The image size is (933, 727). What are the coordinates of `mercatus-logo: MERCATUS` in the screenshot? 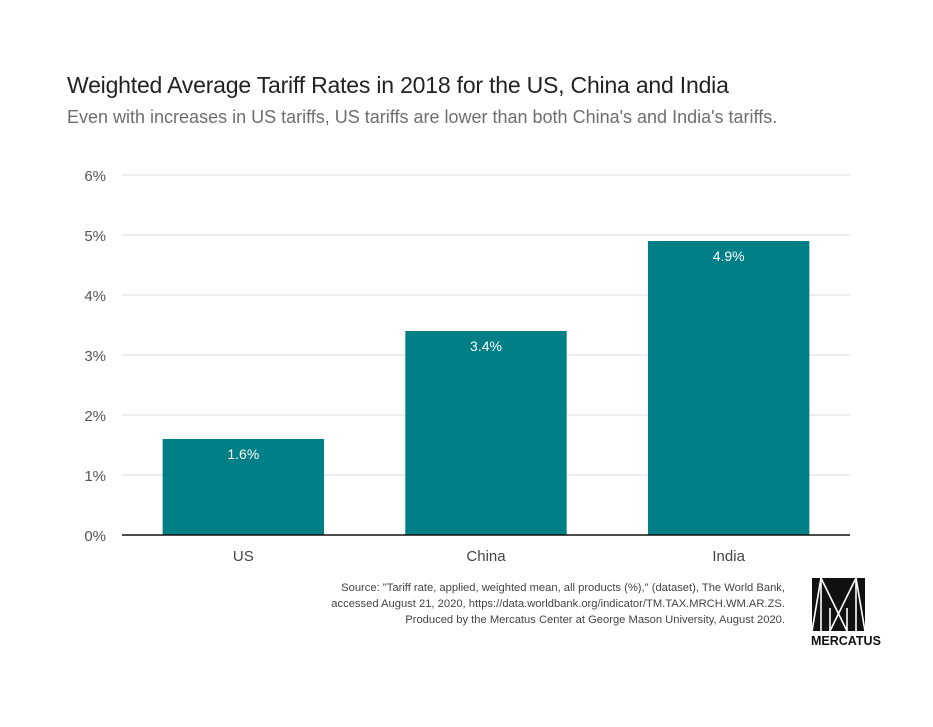 It's located at (846, 613).